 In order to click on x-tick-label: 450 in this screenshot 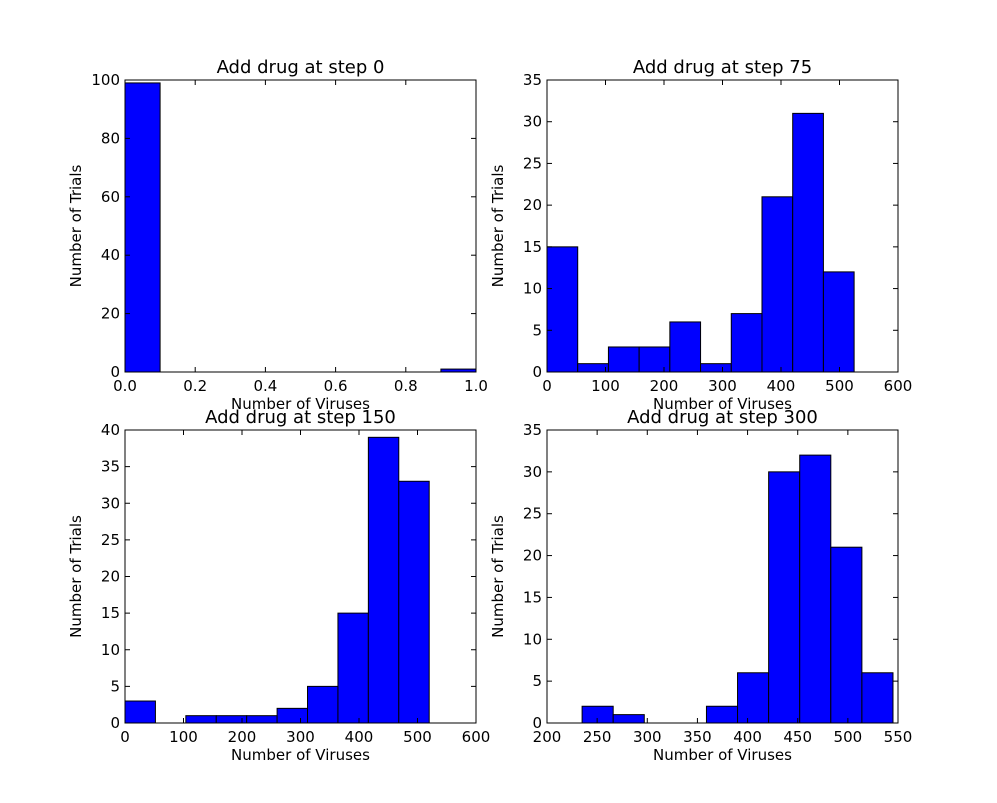, I will do `click(797, 737)`.